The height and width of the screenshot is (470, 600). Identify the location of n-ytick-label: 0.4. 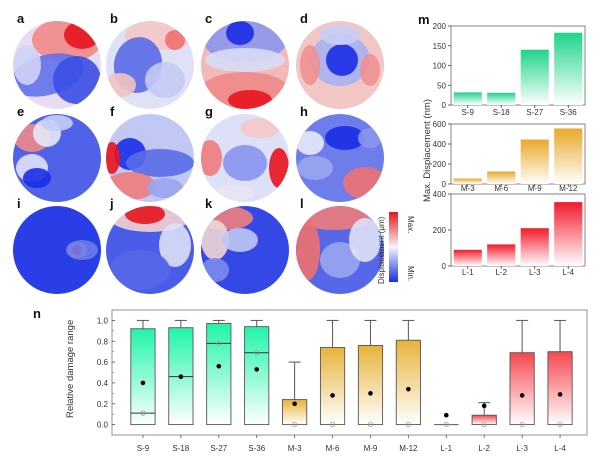
(103, 383).